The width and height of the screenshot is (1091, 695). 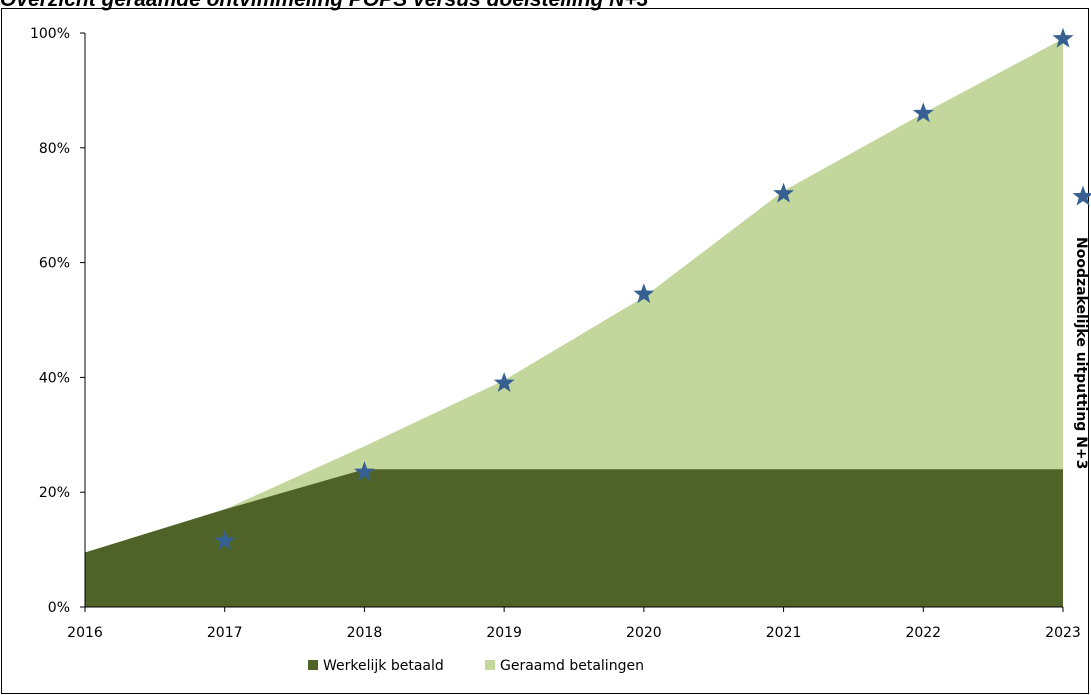 What do you see at coordinates (50, 34) in the screenshot?
I see `y-tick-label: 100%` at bounding box center [50, 34].